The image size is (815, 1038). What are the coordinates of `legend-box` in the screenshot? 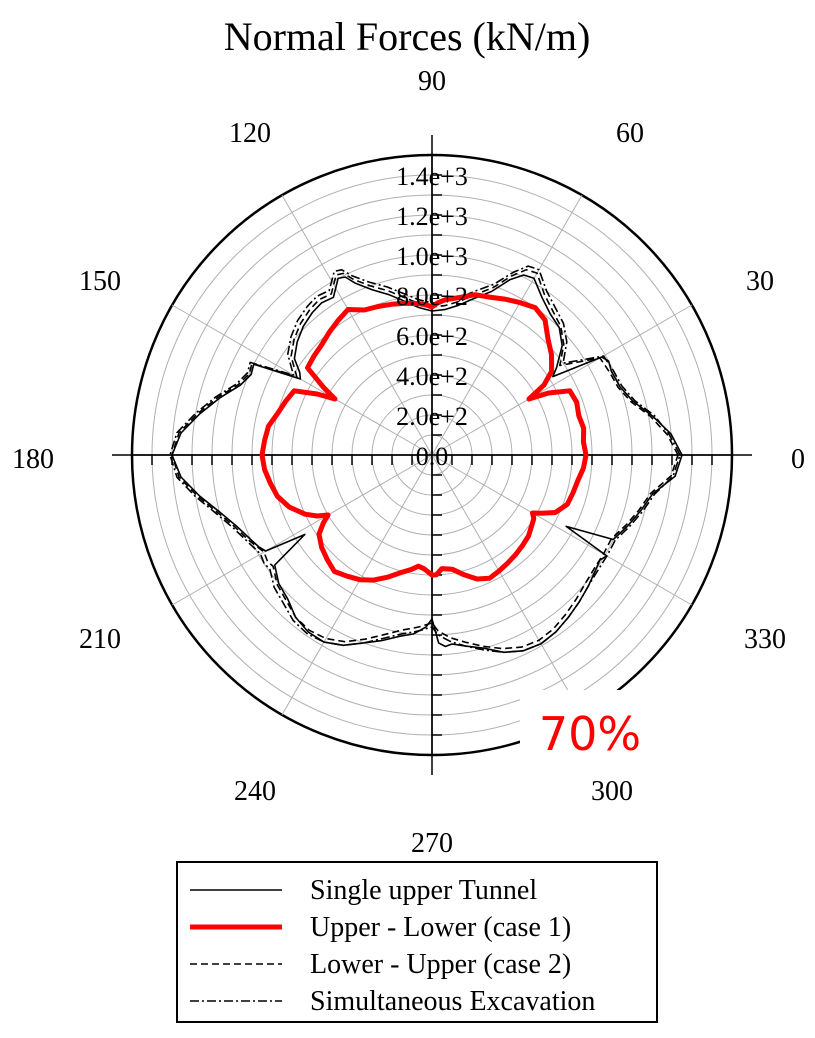 It's located at (417, 942).